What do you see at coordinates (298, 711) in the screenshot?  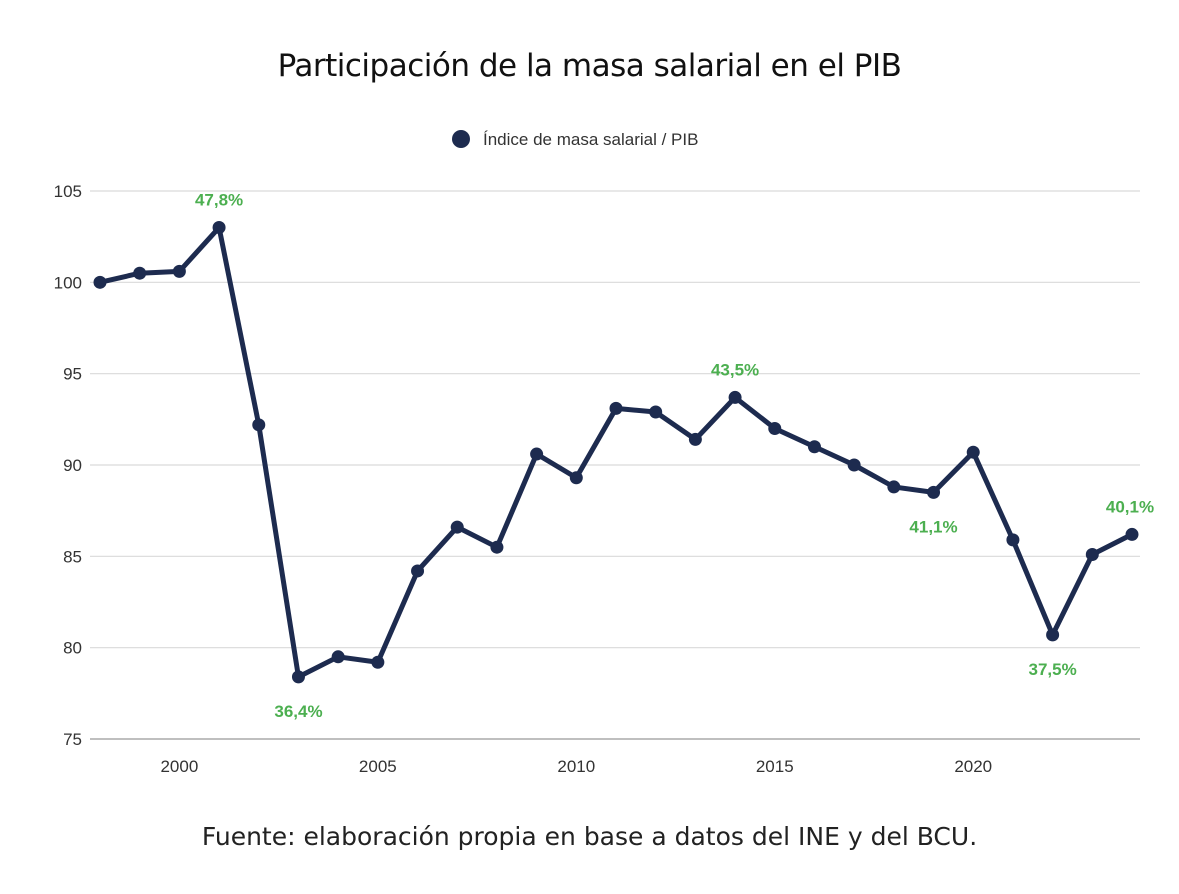 I see `data-label: 36,4%` at bounding box center [298, 711].